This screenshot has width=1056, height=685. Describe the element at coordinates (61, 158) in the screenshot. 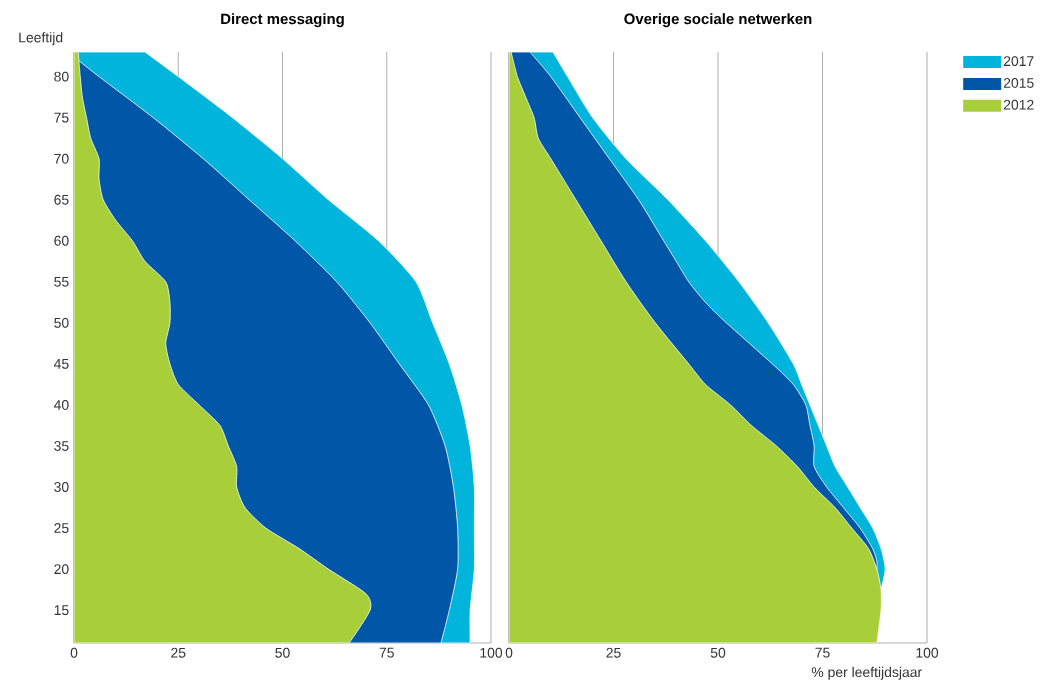

I see `y-tick-label: 70` at that location.